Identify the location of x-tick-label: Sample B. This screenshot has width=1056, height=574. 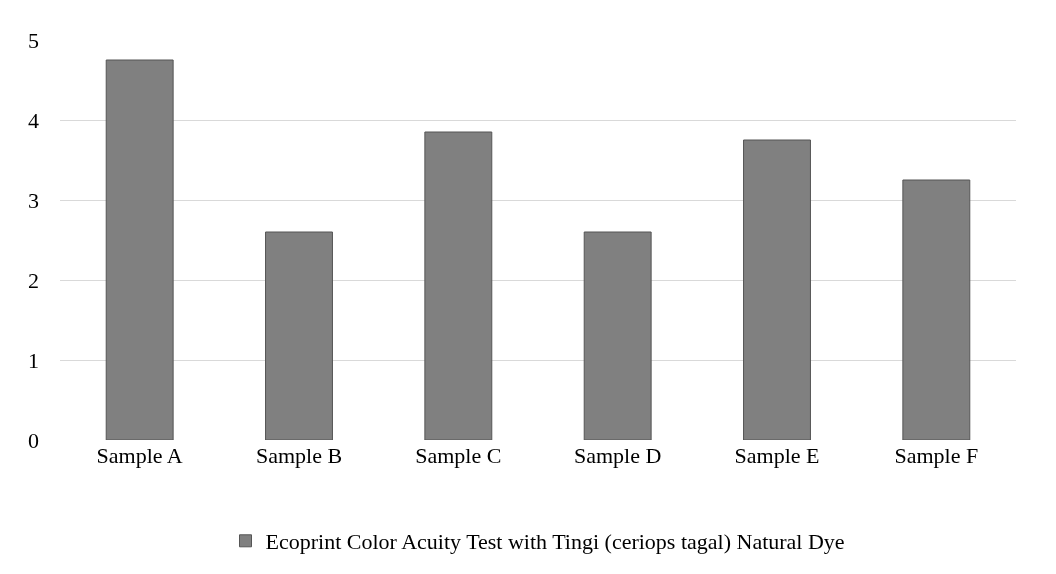
(299, 455).